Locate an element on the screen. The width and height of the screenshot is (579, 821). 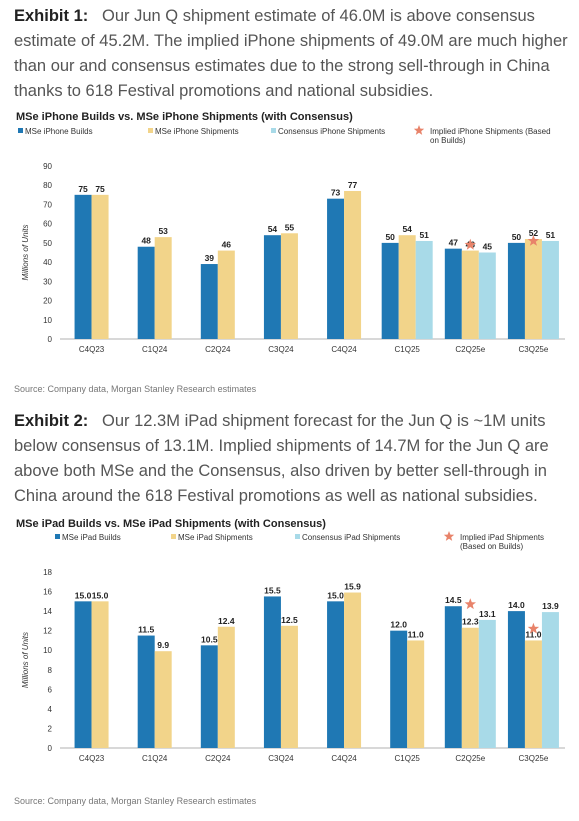
data-label-builds: 14.0 is located at coordinates (516, 605).